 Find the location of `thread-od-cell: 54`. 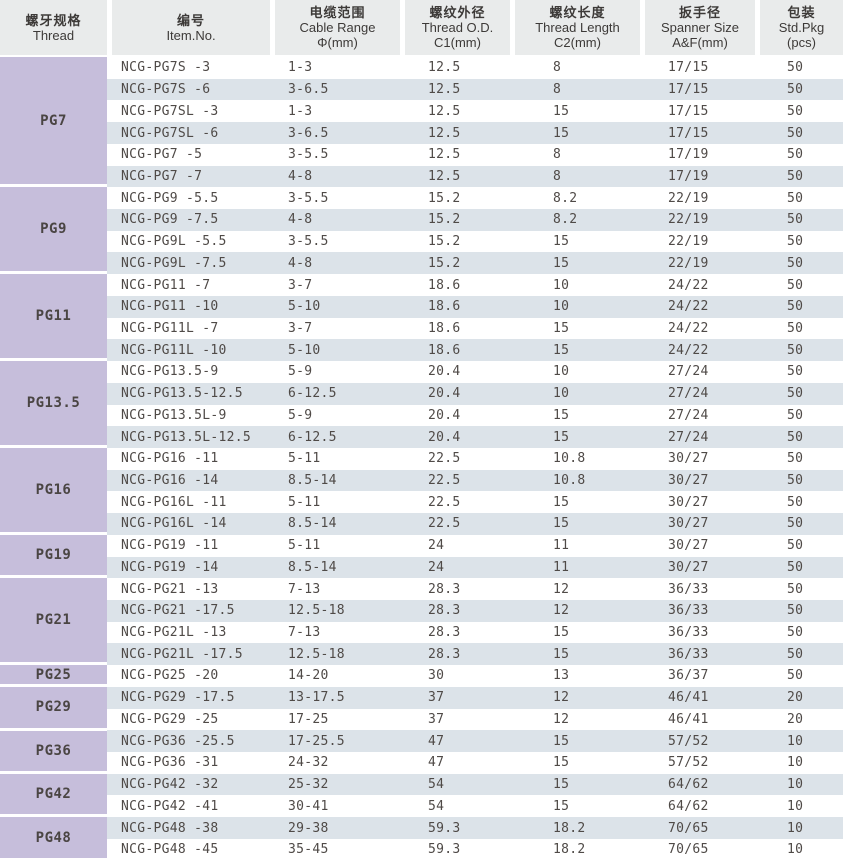

thread-od-cell: 54 is located at coordinates (436, 806).